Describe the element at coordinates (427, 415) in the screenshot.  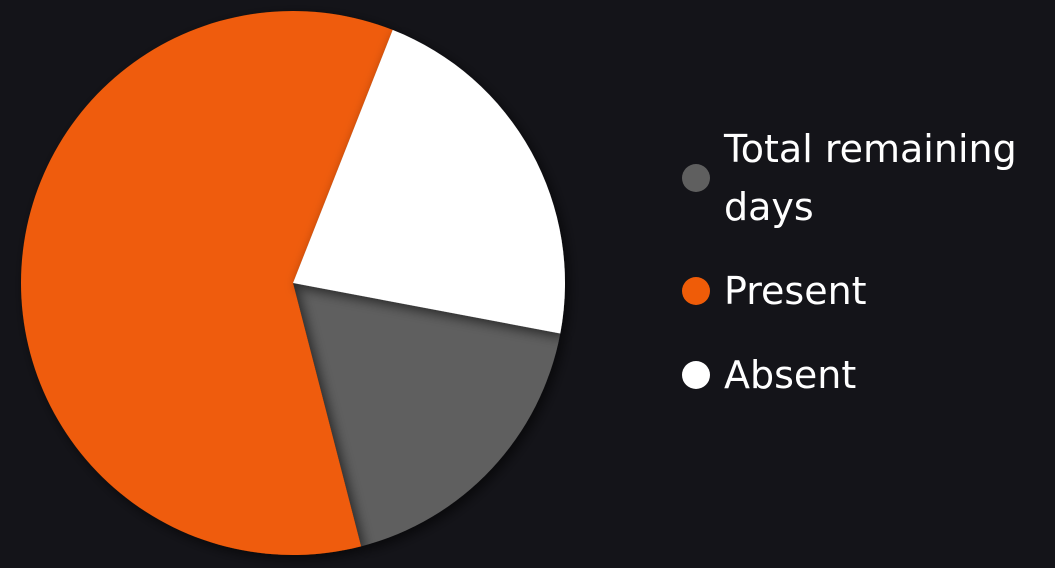
I see `pie-slice-total-remaining-days` at that location.